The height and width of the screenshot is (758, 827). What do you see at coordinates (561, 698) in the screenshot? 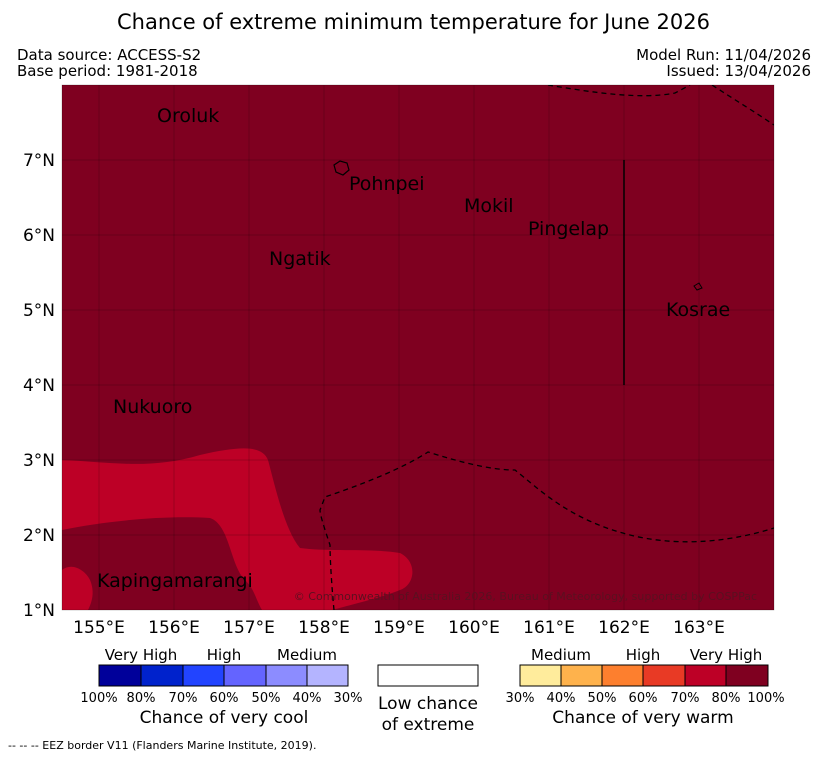
I see `warm-tick-label: 40%` at bounding box center [561, 698].